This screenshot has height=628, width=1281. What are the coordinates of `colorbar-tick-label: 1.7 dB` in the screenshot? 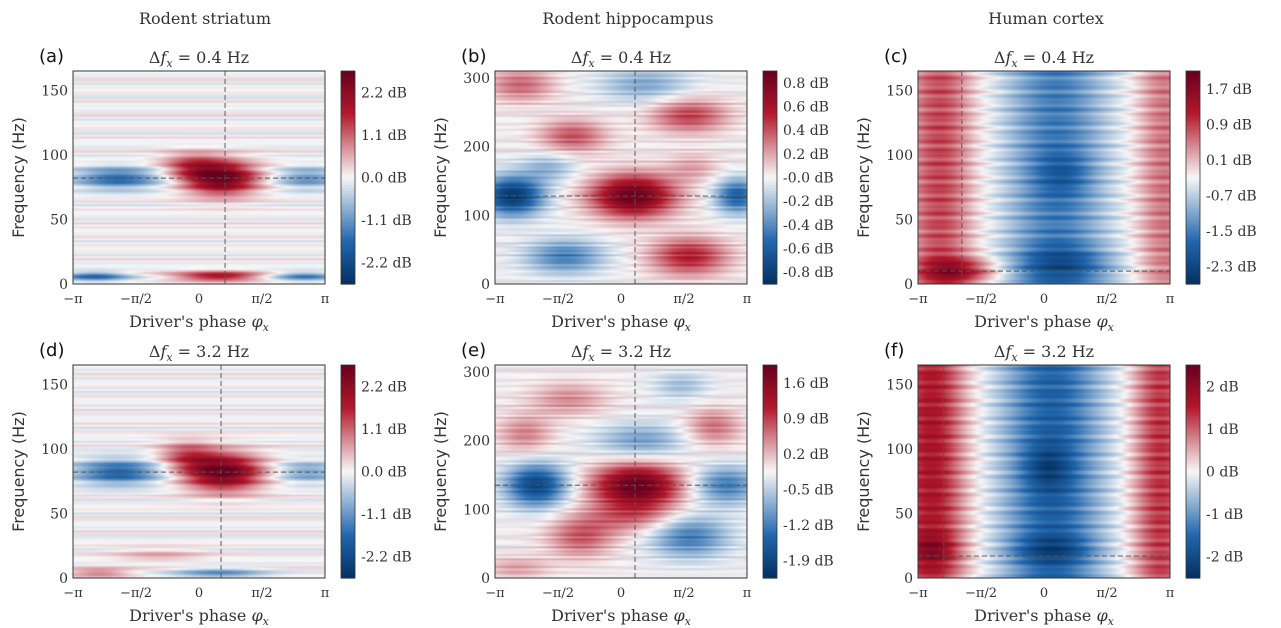 It's located at (1229, 90).